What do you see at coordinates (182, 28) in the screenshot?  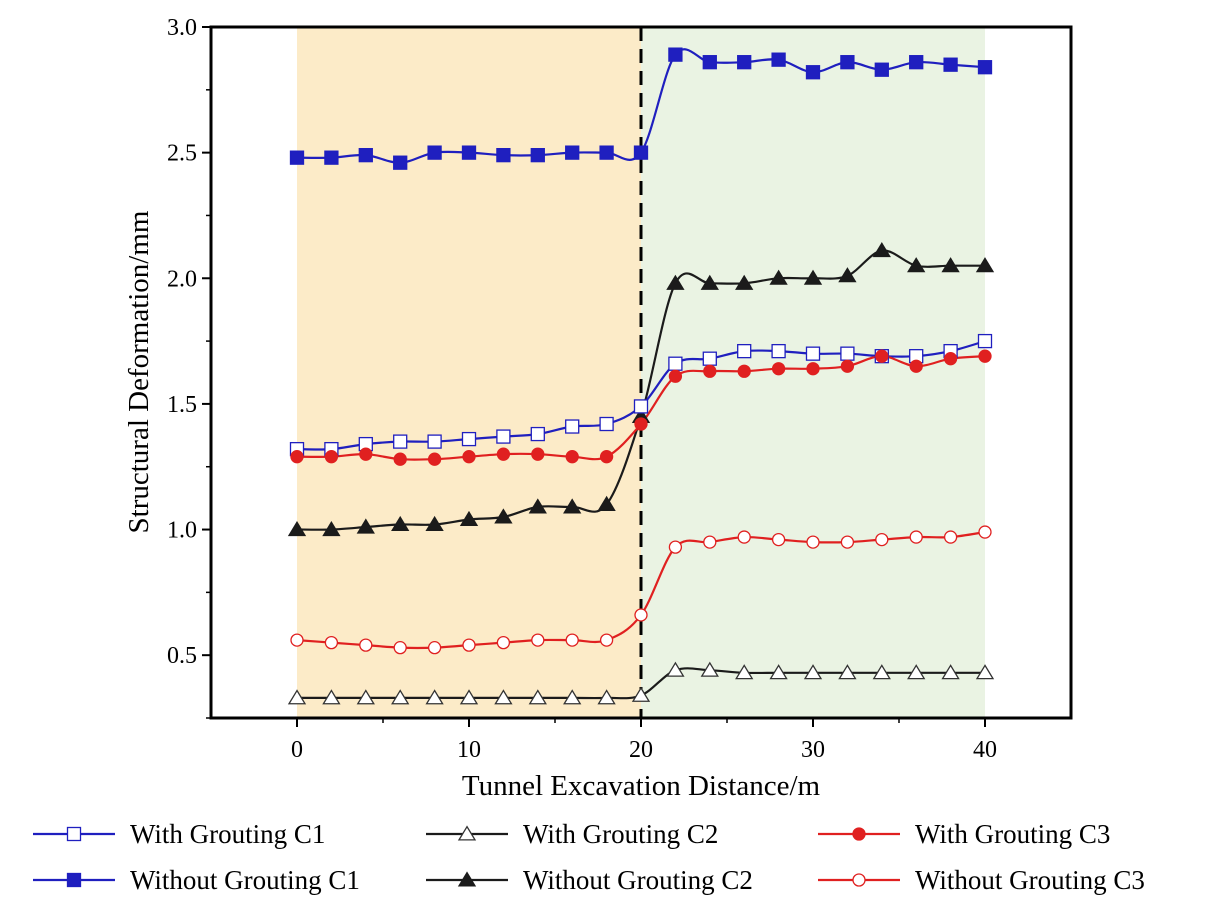 I see `y-tick-label-3: 3.0` at bounding box center [182, 28].